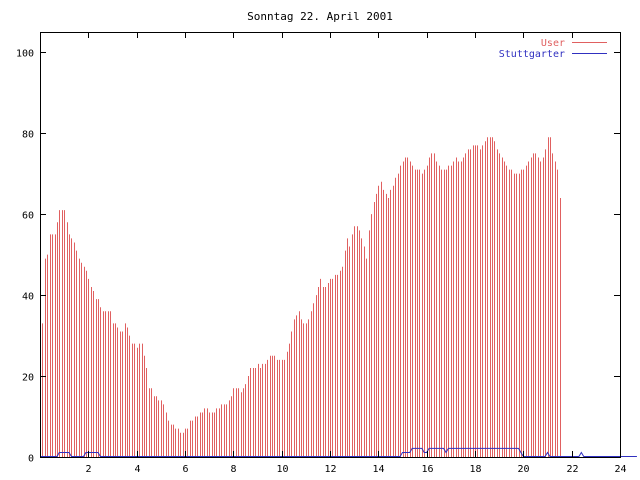 This screenshot has height=480, width=640. What do you see at coordinates (282, 469) in the screenshot?
I see `x-tick-label: 10` at bounding box center [282, 469].